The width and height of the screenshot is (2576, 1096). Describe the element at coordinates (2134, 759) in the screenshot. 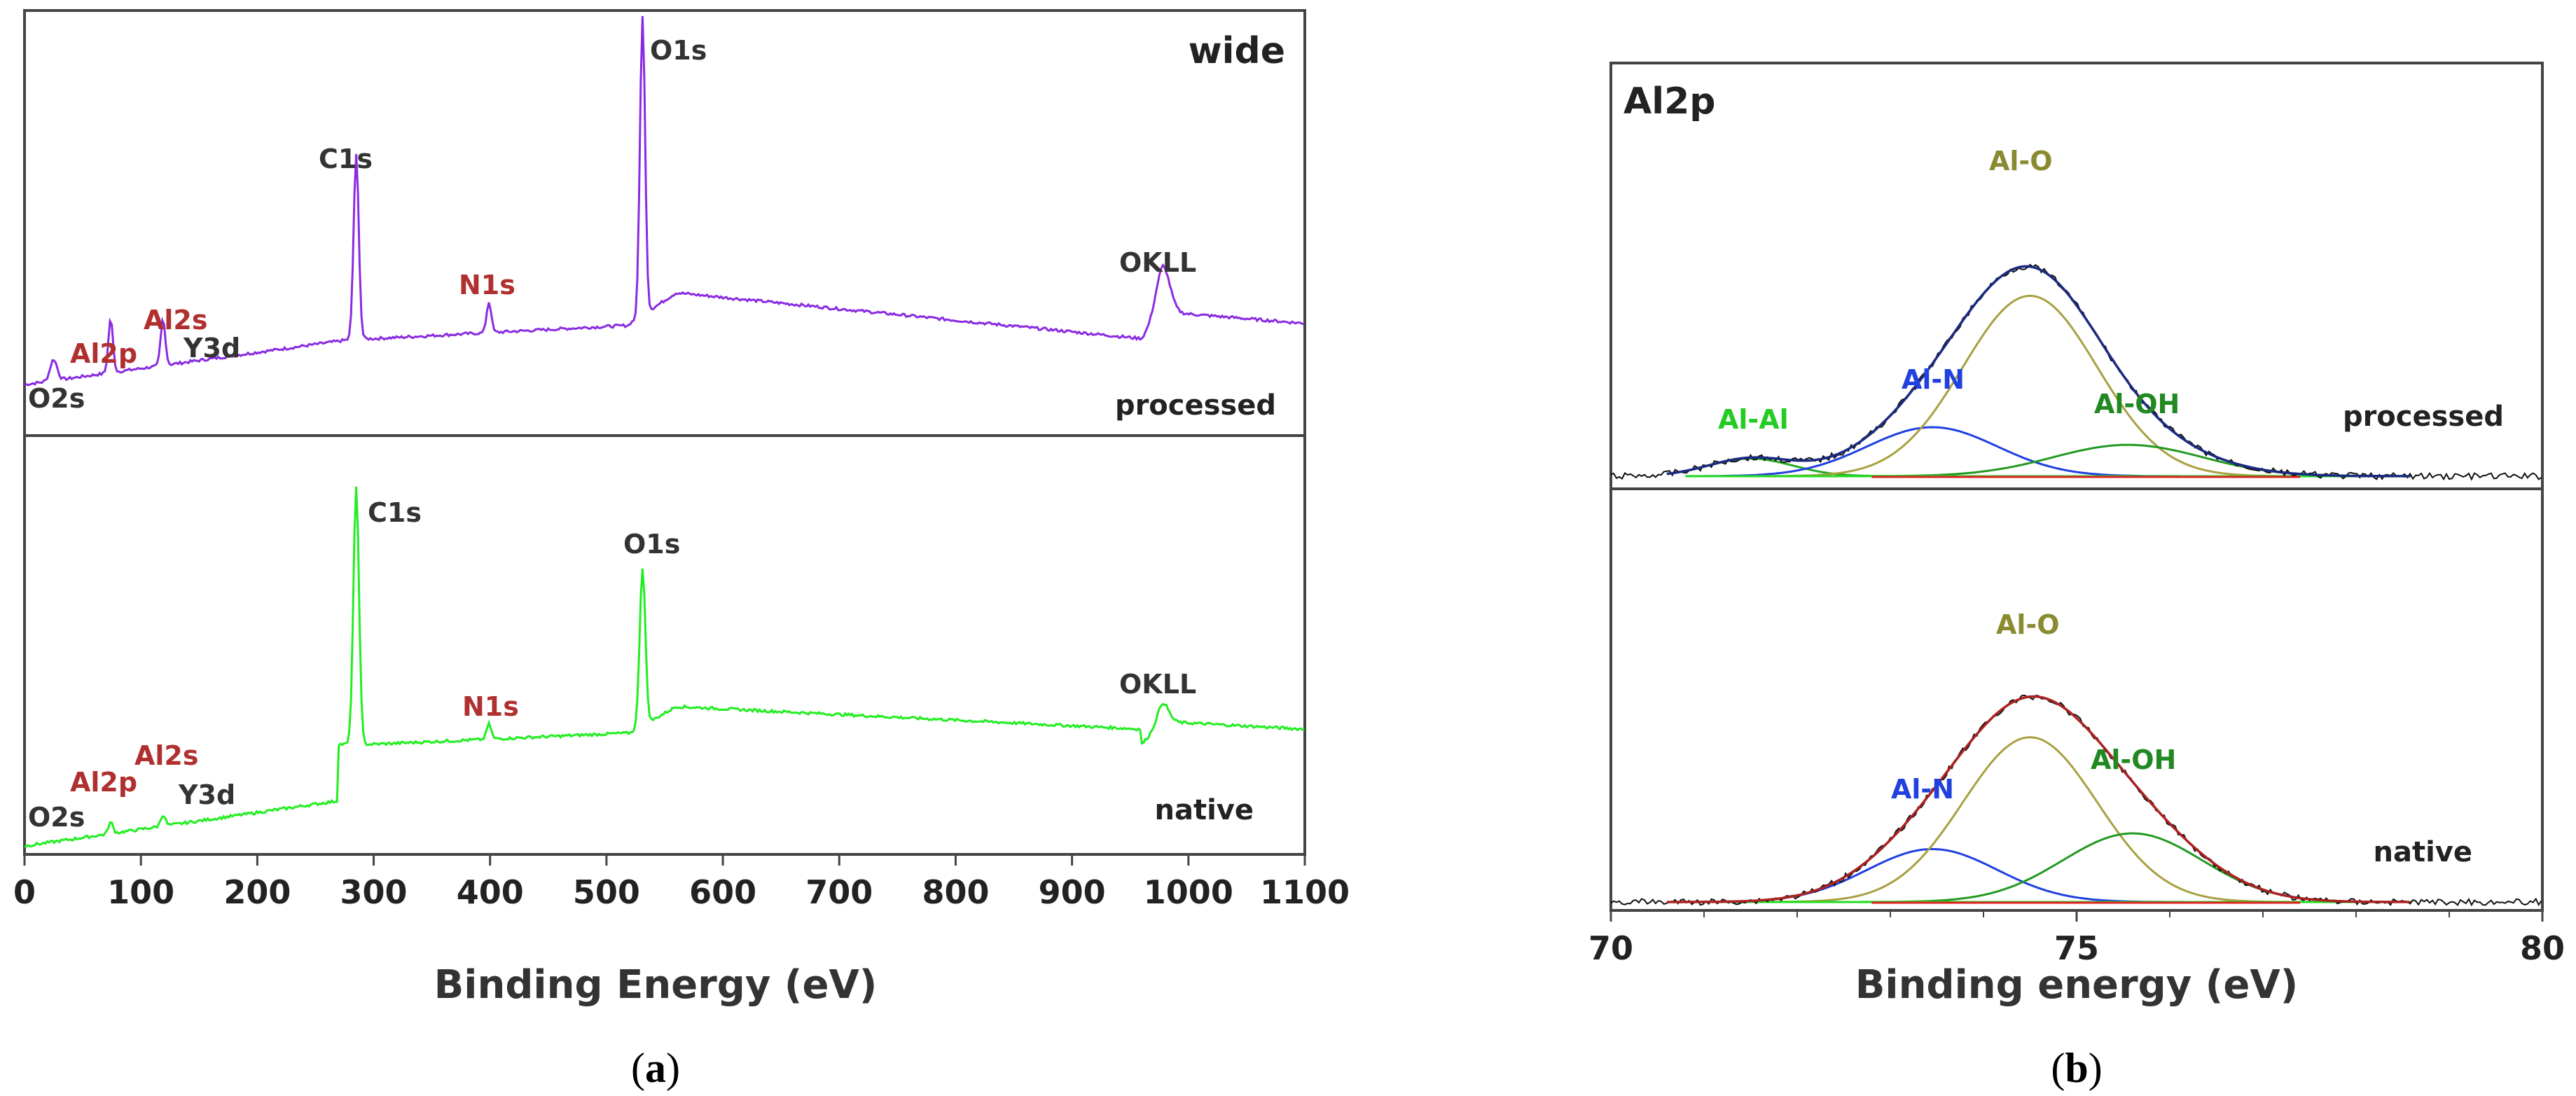

I see `native-component-label-al-oh: Al-OH` at that location.